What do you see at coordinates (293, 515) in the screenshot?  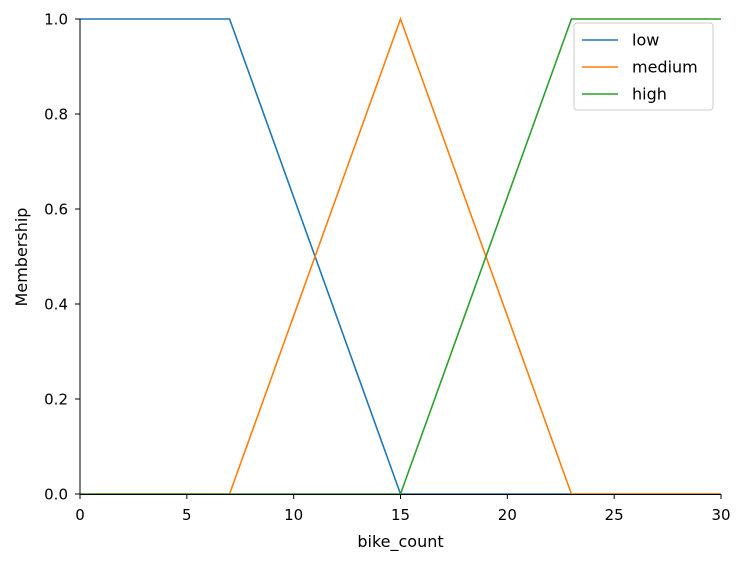 I see `x-tick-label: 10` at bounding box center [293, 515].